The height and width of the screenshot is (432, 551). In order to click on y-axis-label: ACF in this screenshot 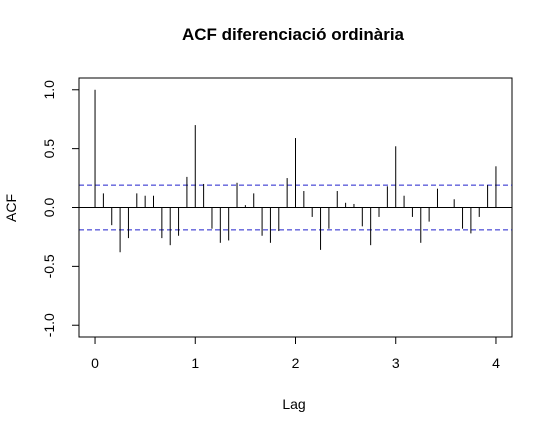, I will do `click(11, 208)`.